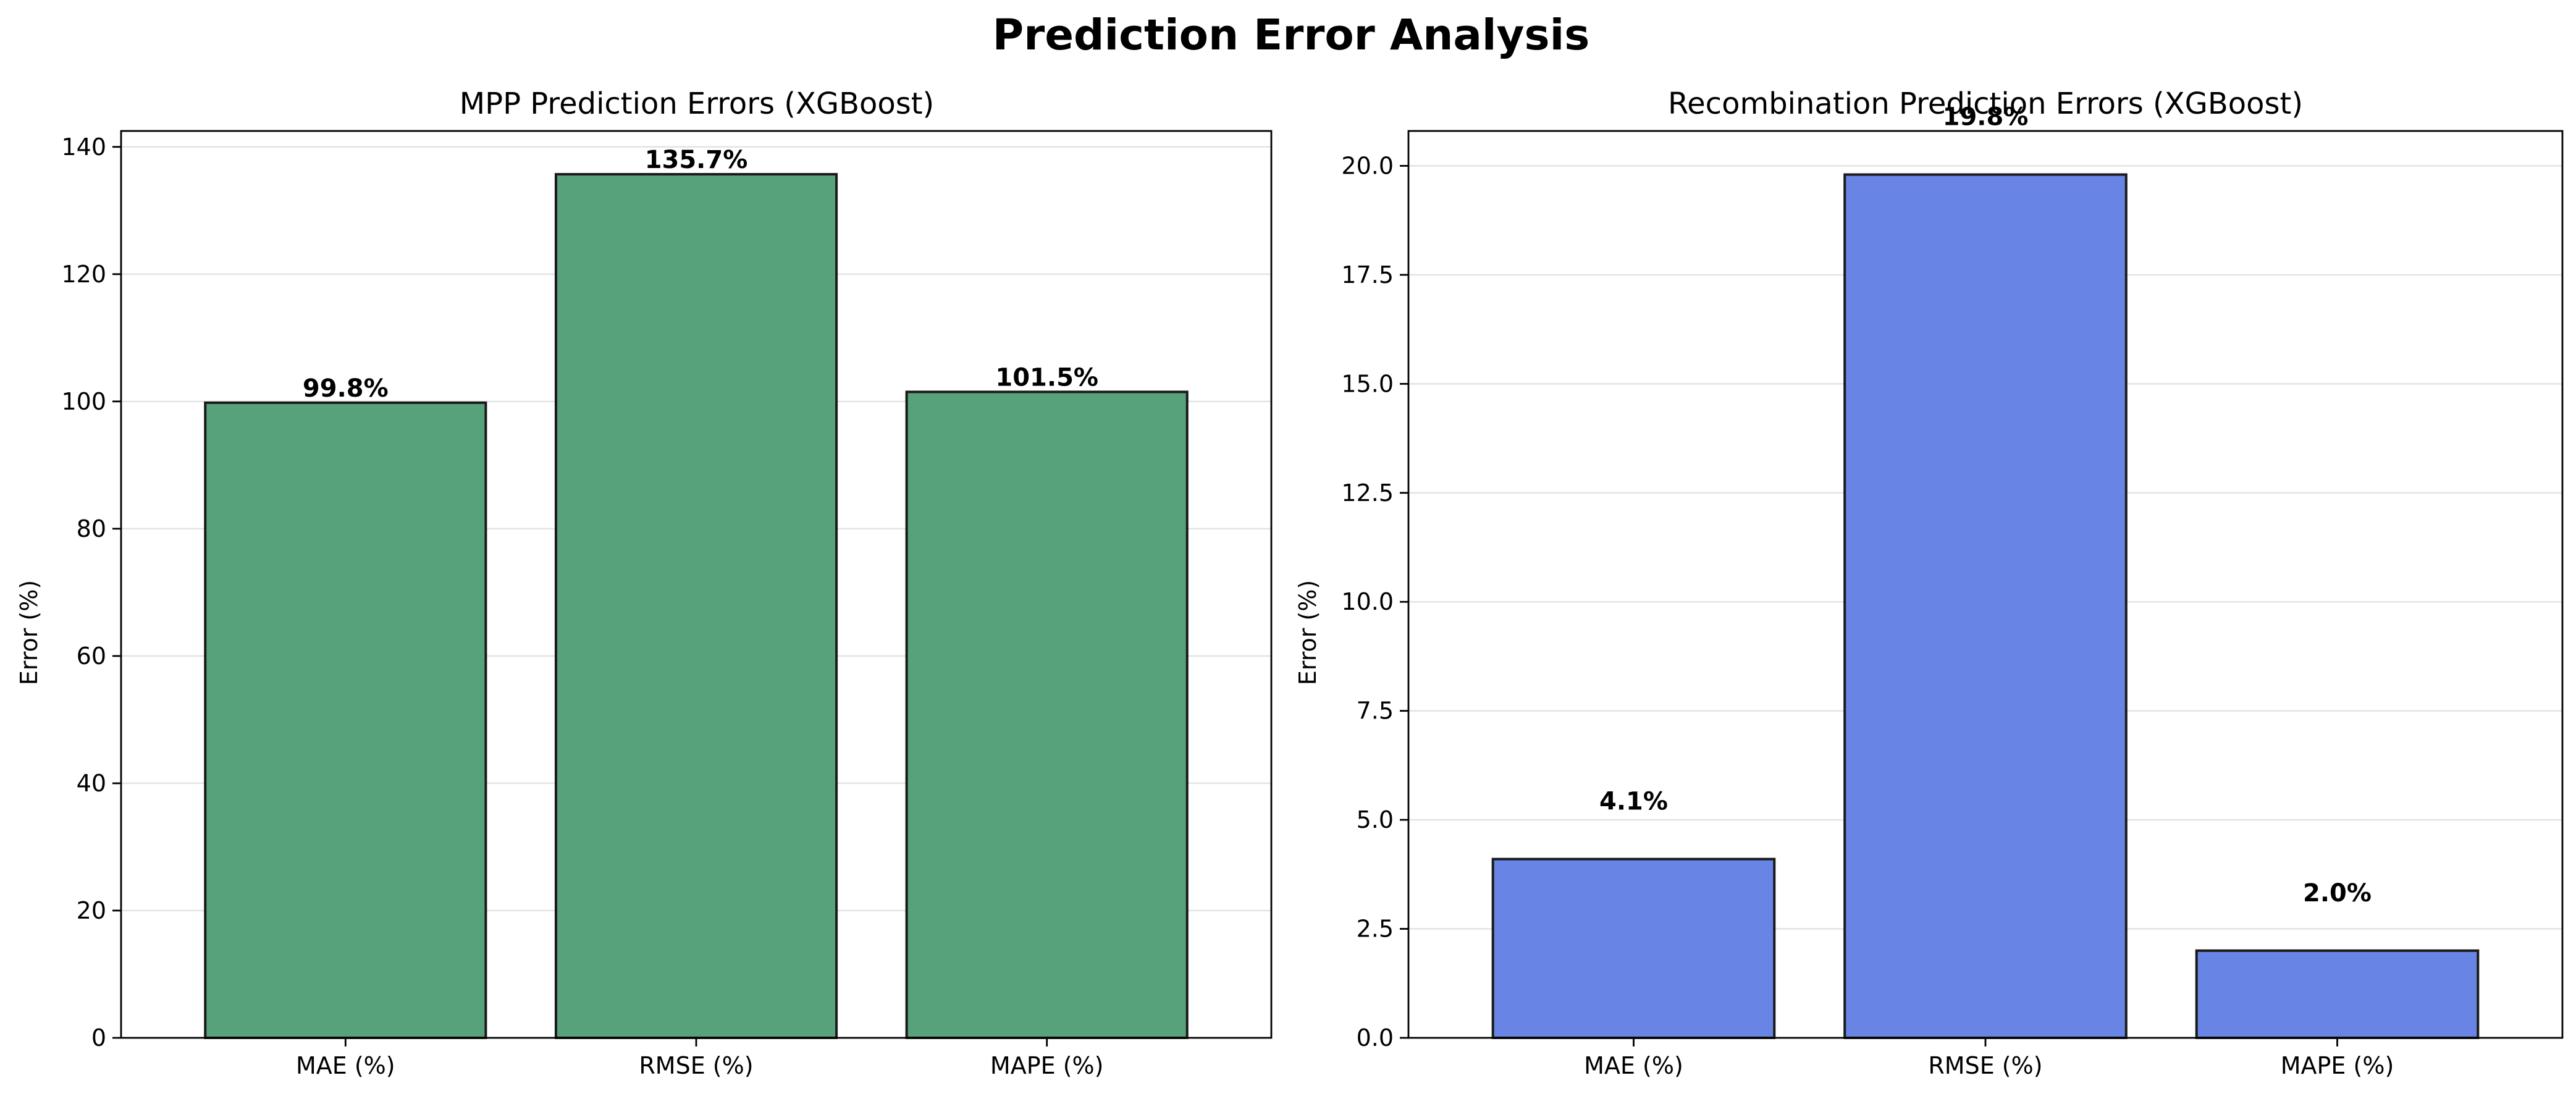  I want to click on bar-value-label: 2.0%, so click(2337, 893).